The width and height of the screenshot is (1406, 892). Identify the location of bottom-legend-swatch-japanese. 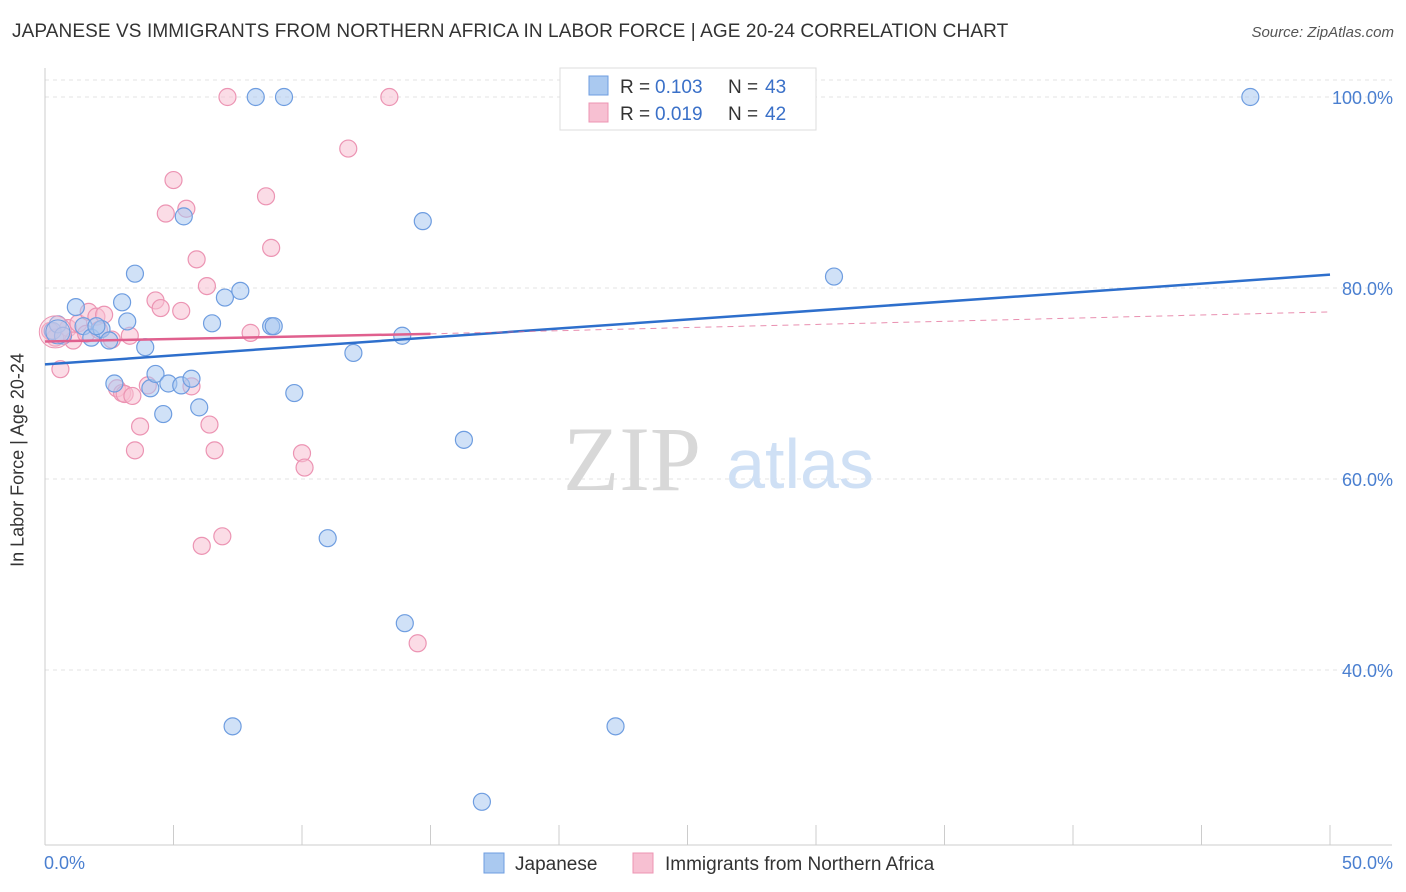
(494, 863).